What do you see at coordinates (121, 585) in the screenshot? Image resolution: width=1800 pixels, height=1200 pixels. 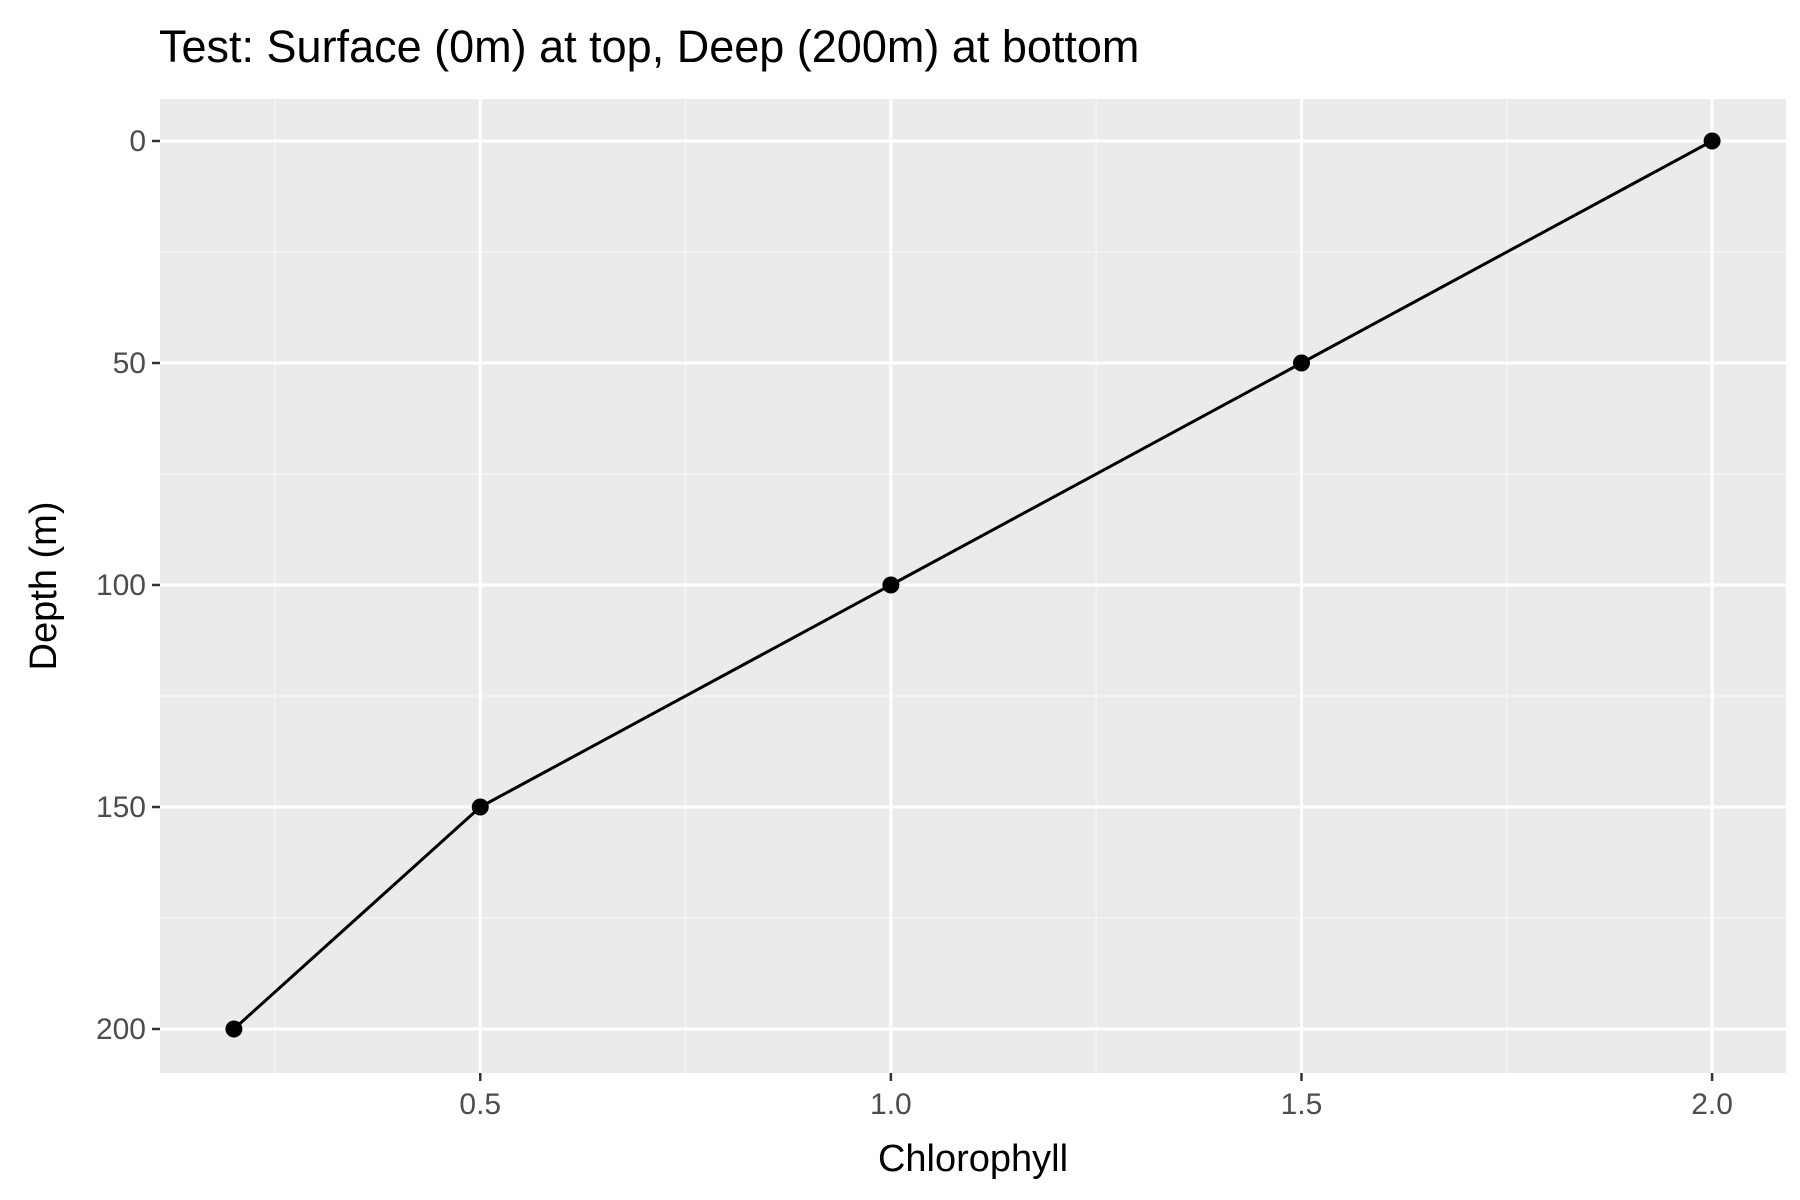 I see `y-tick-label: 100` at bounding box center [121, 585].